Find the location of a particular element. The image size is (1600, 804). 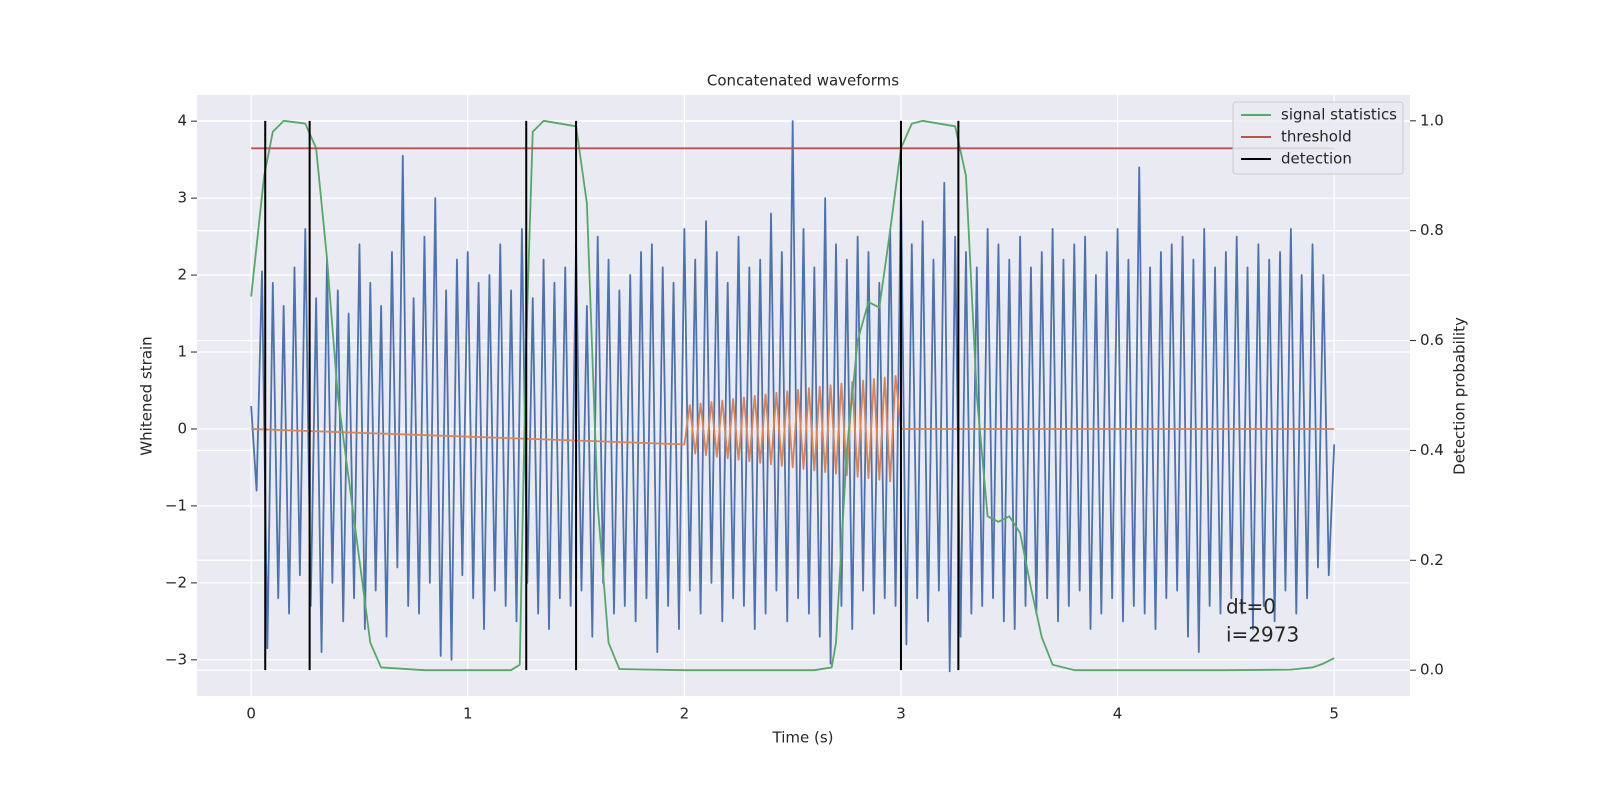

legend-label: signal statistics is located at coordinates (1339, 115).